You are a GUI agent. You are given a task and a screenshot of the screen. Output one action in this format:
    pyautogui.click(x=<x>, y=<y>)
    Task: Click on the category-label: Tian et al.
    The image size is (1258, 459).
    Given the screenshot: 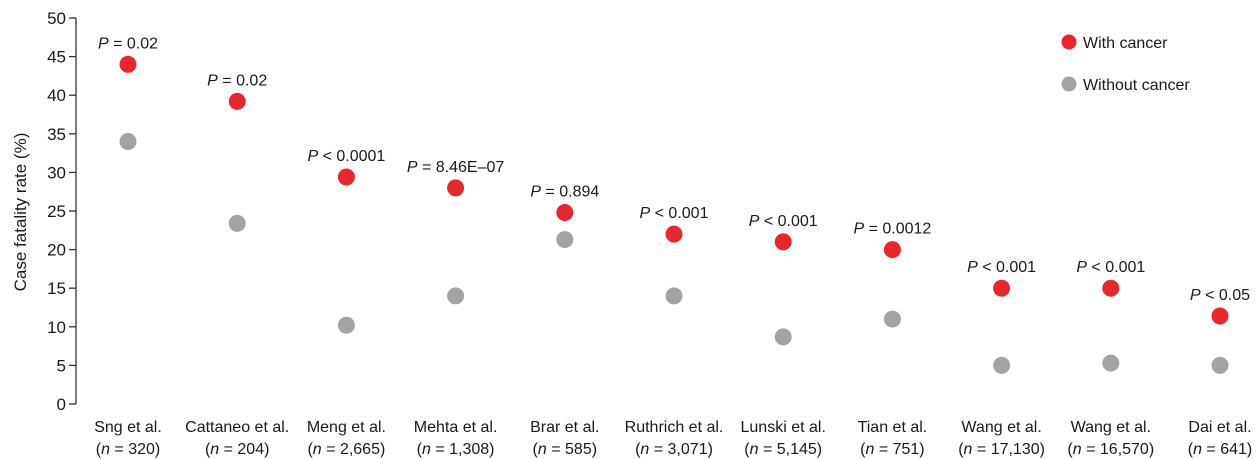 What is the action you would take?
    pyautogui.click(x=893, y=427)
    